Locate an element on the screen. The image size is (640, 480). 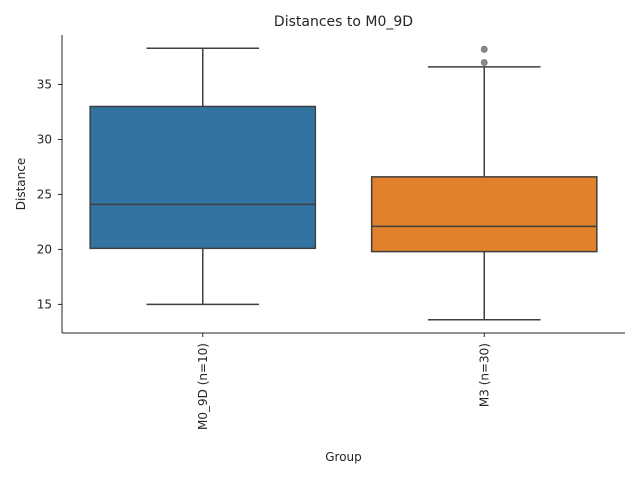
x-tick-label: M3 (n=30) is located at coordinates (484, 375).